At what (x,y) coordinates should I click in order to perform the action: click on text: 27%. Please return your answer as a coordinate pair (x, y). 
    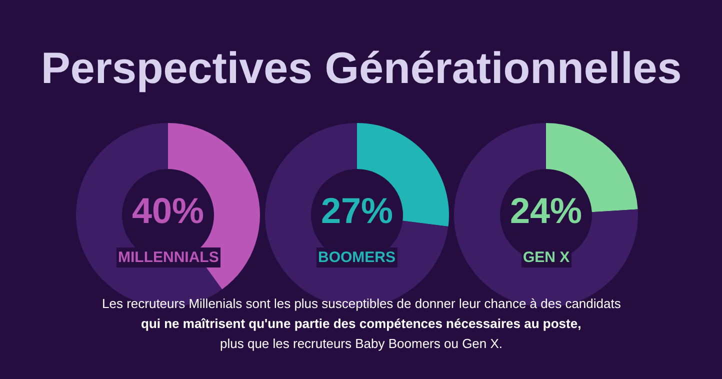
    Looking at the image, I should click on (357, 210).